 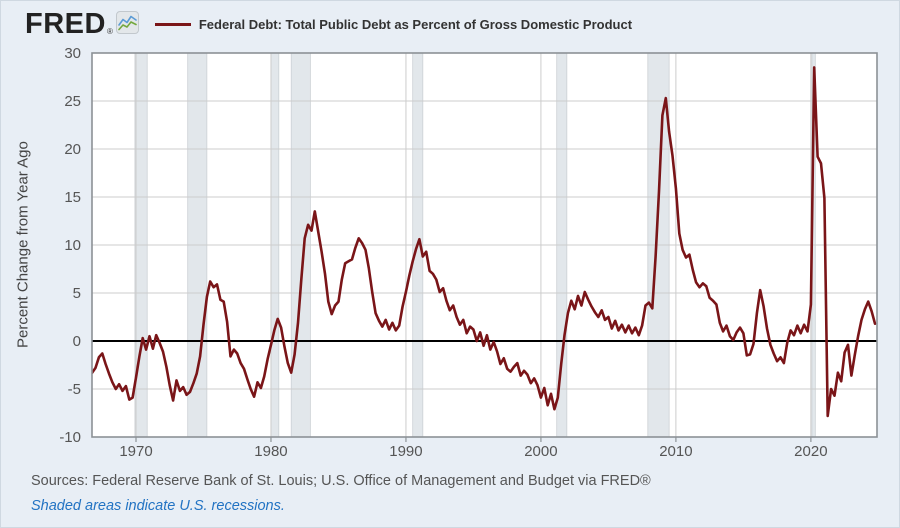 I want to click on line-chart-icon, so click(x=127, y=25).